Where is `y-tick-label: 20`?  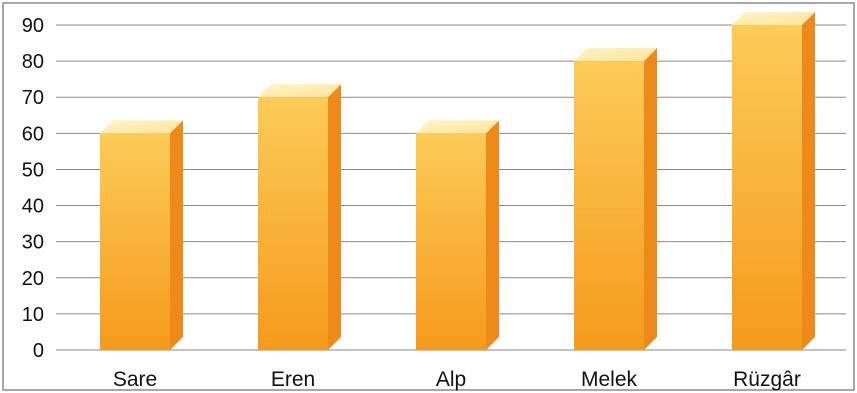
y-tick-label: 20 is located at coordinates (33, 279).